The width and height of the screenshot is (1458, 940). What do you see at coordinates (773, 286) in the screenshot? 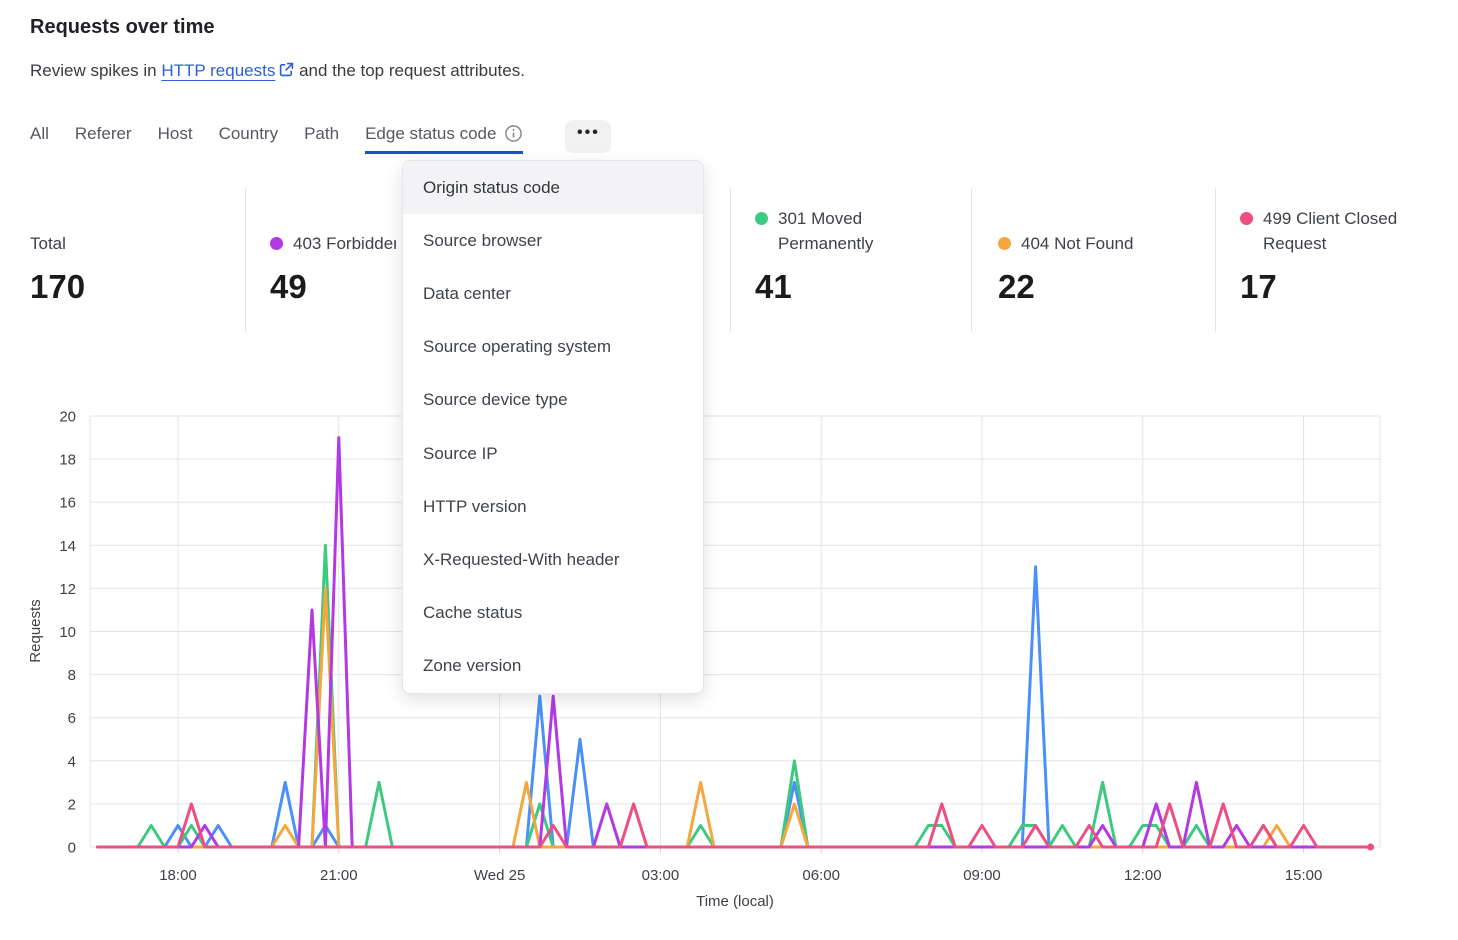
I see `stat-value: 41` at bounding box center [773, 286].